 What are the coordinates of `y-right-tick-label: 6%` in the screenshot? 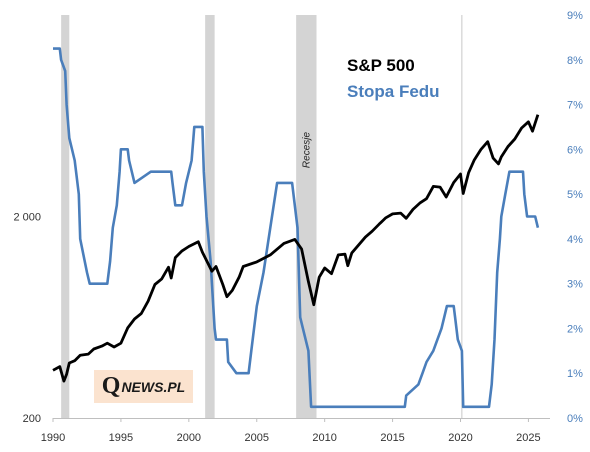 It's located at (575, 150).